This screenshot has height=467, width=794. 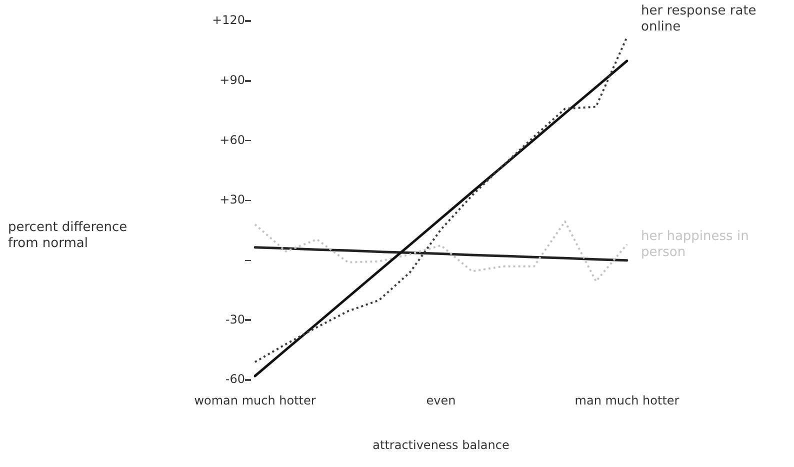 What do you see at coordinates (441, 445) in the screenshot?
I see `x-axis-title: attractiveness balance` at bounding box center [441, 445].